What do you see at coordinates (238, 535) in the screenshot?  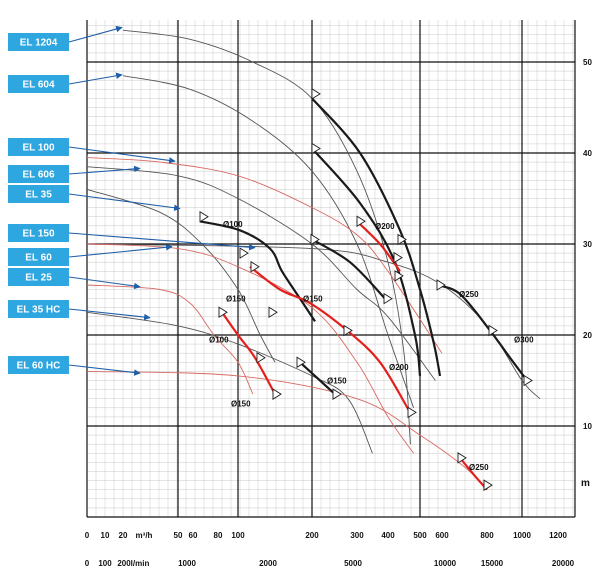 I see `x-tick-m3h: 100` at bounding box center [238, 535].